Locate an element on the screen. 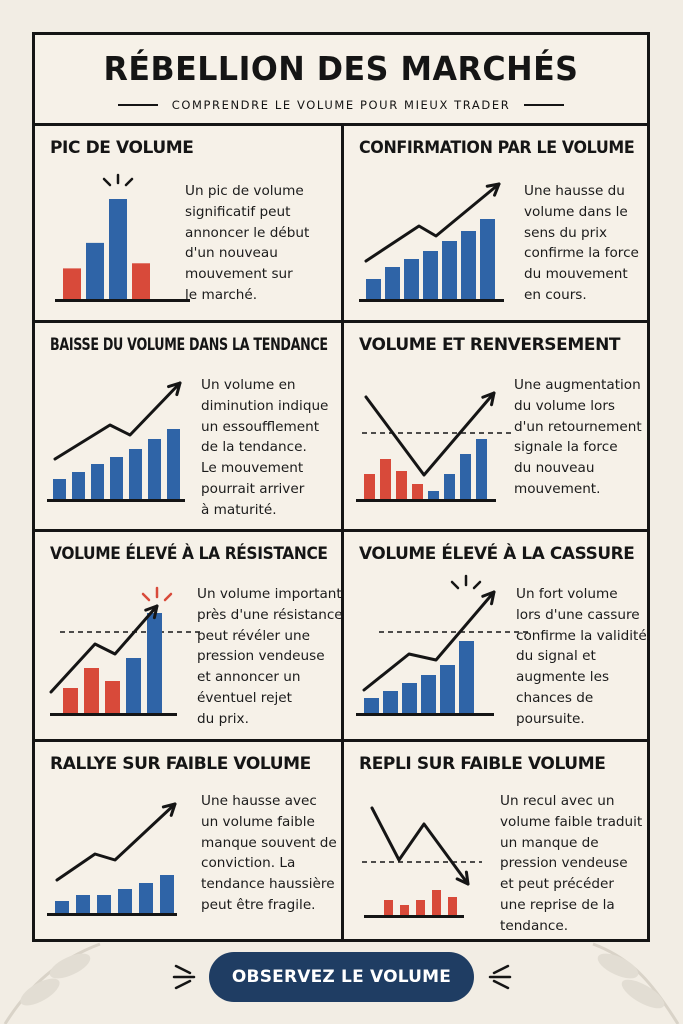 Image resolution: width=683 pixels, height=1024 pixels. description-line: signale la force is located at coordinates (566, 447).